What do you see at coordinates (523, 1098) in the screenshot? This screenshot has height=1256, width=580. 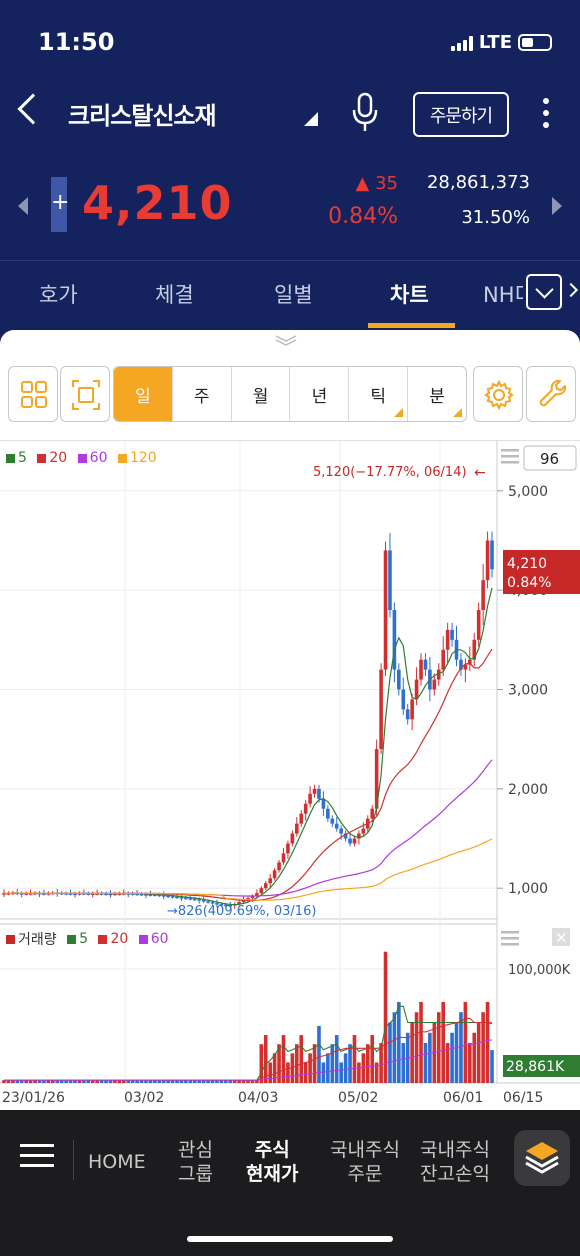 I see `date-tick-label: 06/15` at bounding box center [523, 1098].